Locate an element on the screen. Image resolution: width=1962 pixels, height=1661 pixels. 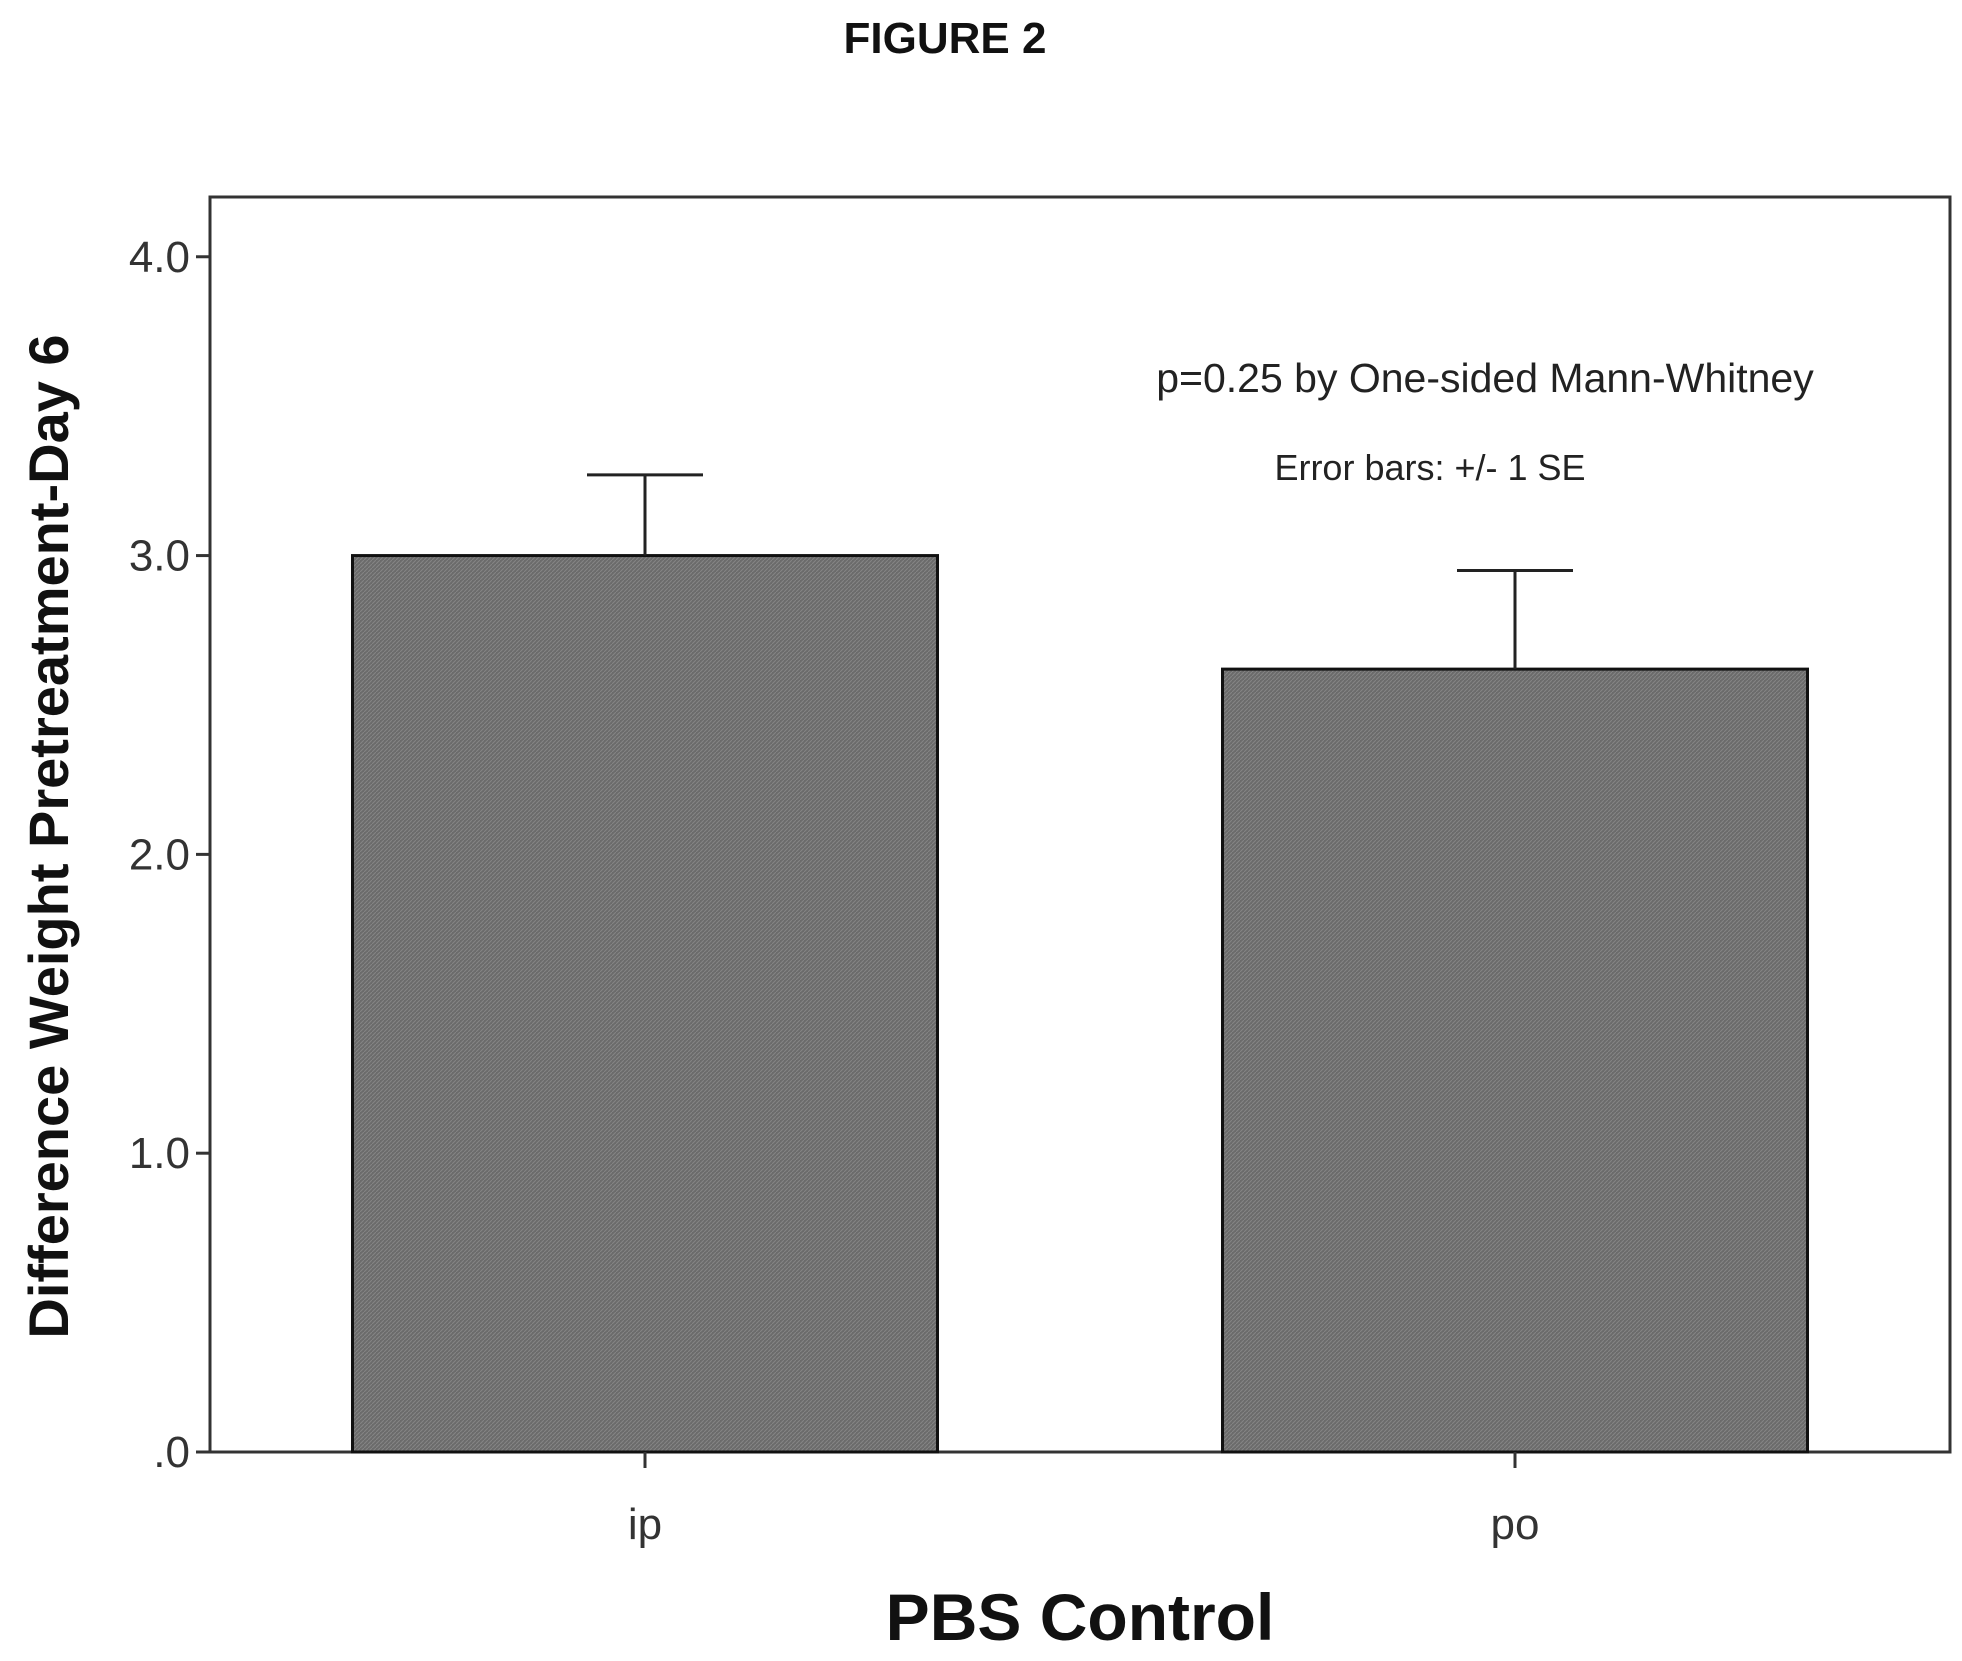
y-tick-label: 1.0 is located at coordinates (159, 1153).